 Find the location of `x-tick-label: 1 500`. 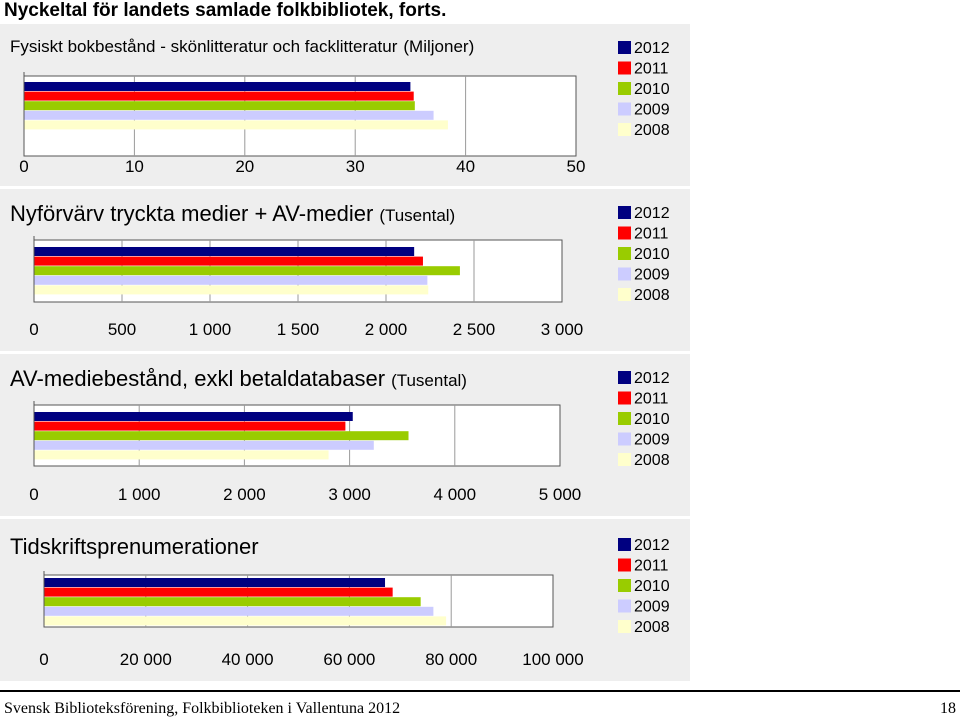

x-tick-label: 1 500 is located at coordinates (298, 329).